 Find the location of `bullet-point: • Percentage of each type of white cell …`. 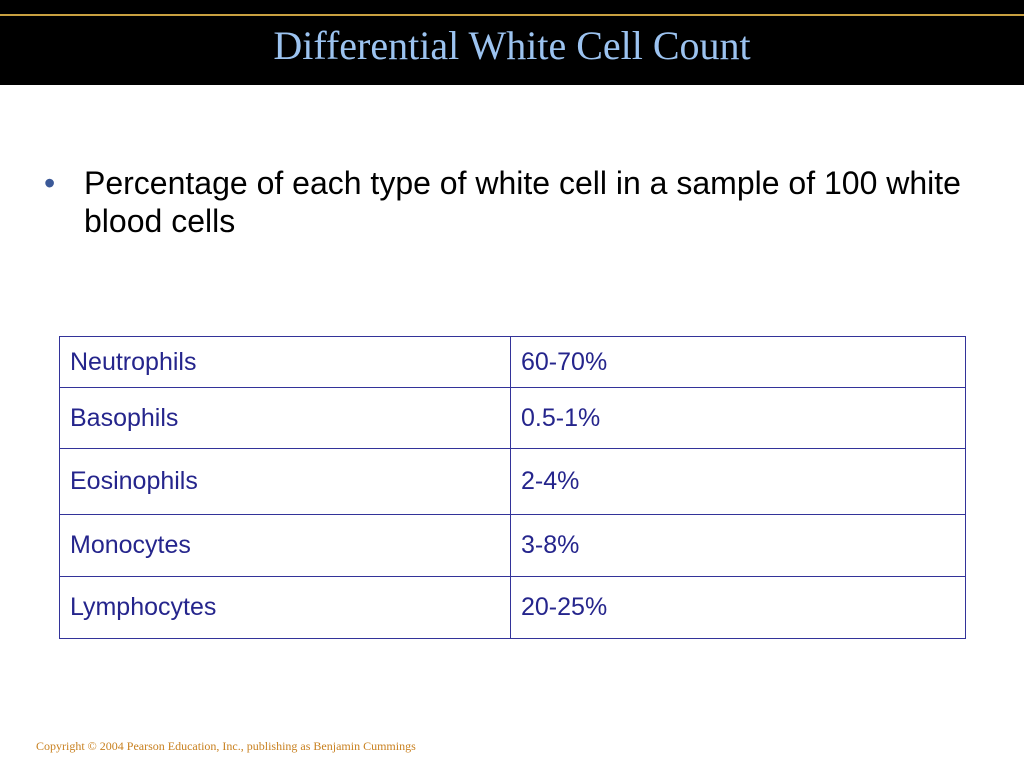

bullet-point: • Percentage of each type of white cell … is located at coordinates (504, 202).